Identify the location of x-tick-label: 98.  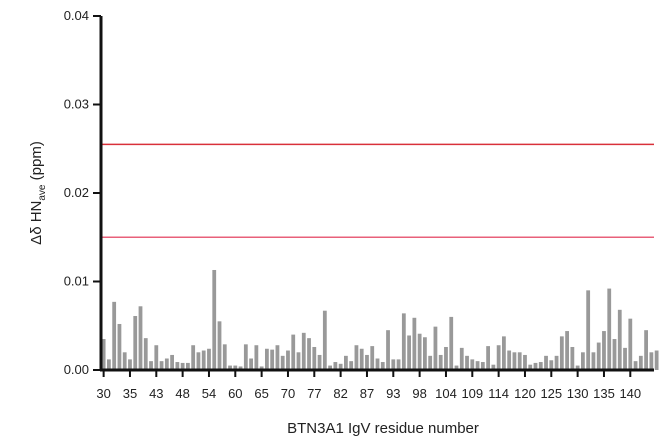
(419, 393).